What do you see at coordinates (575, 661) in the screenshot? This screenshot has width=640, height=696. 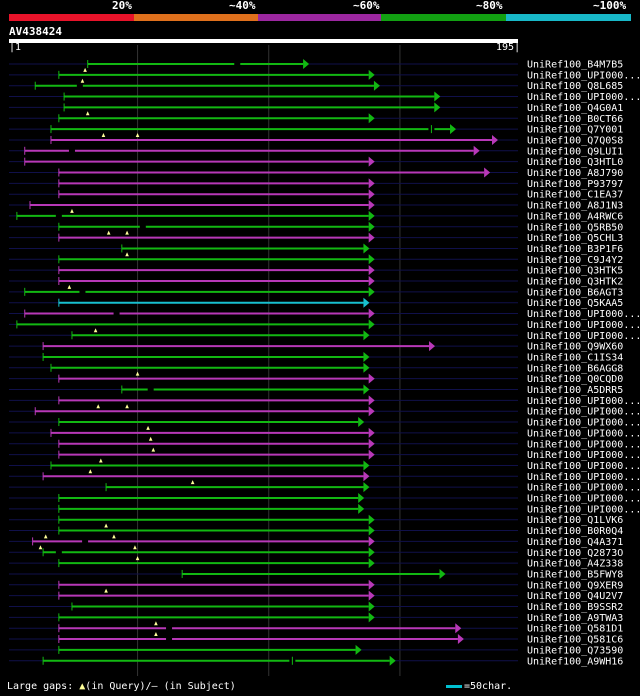 I see `hit-label: UniRef100_A9WH16` at bounding box center [575, 661].